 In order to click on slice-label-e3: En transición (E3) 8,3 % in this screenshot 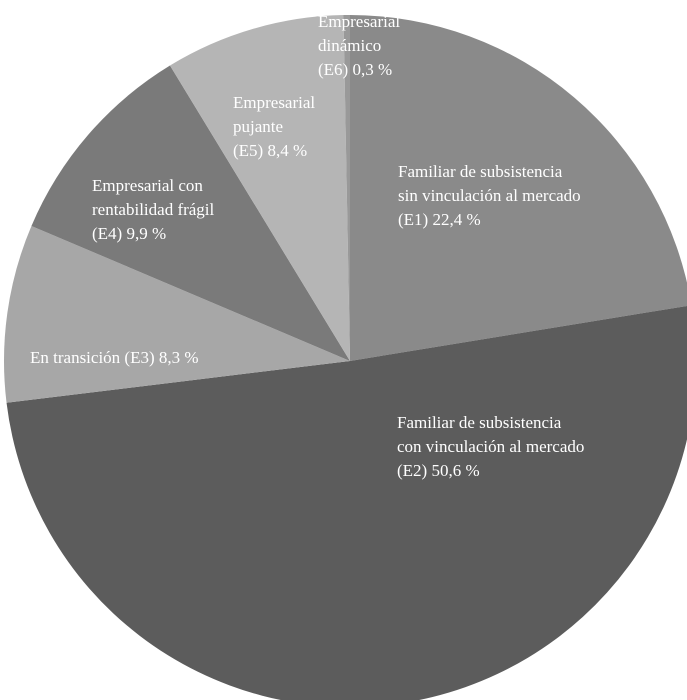, I will do `click(114, 357)`.